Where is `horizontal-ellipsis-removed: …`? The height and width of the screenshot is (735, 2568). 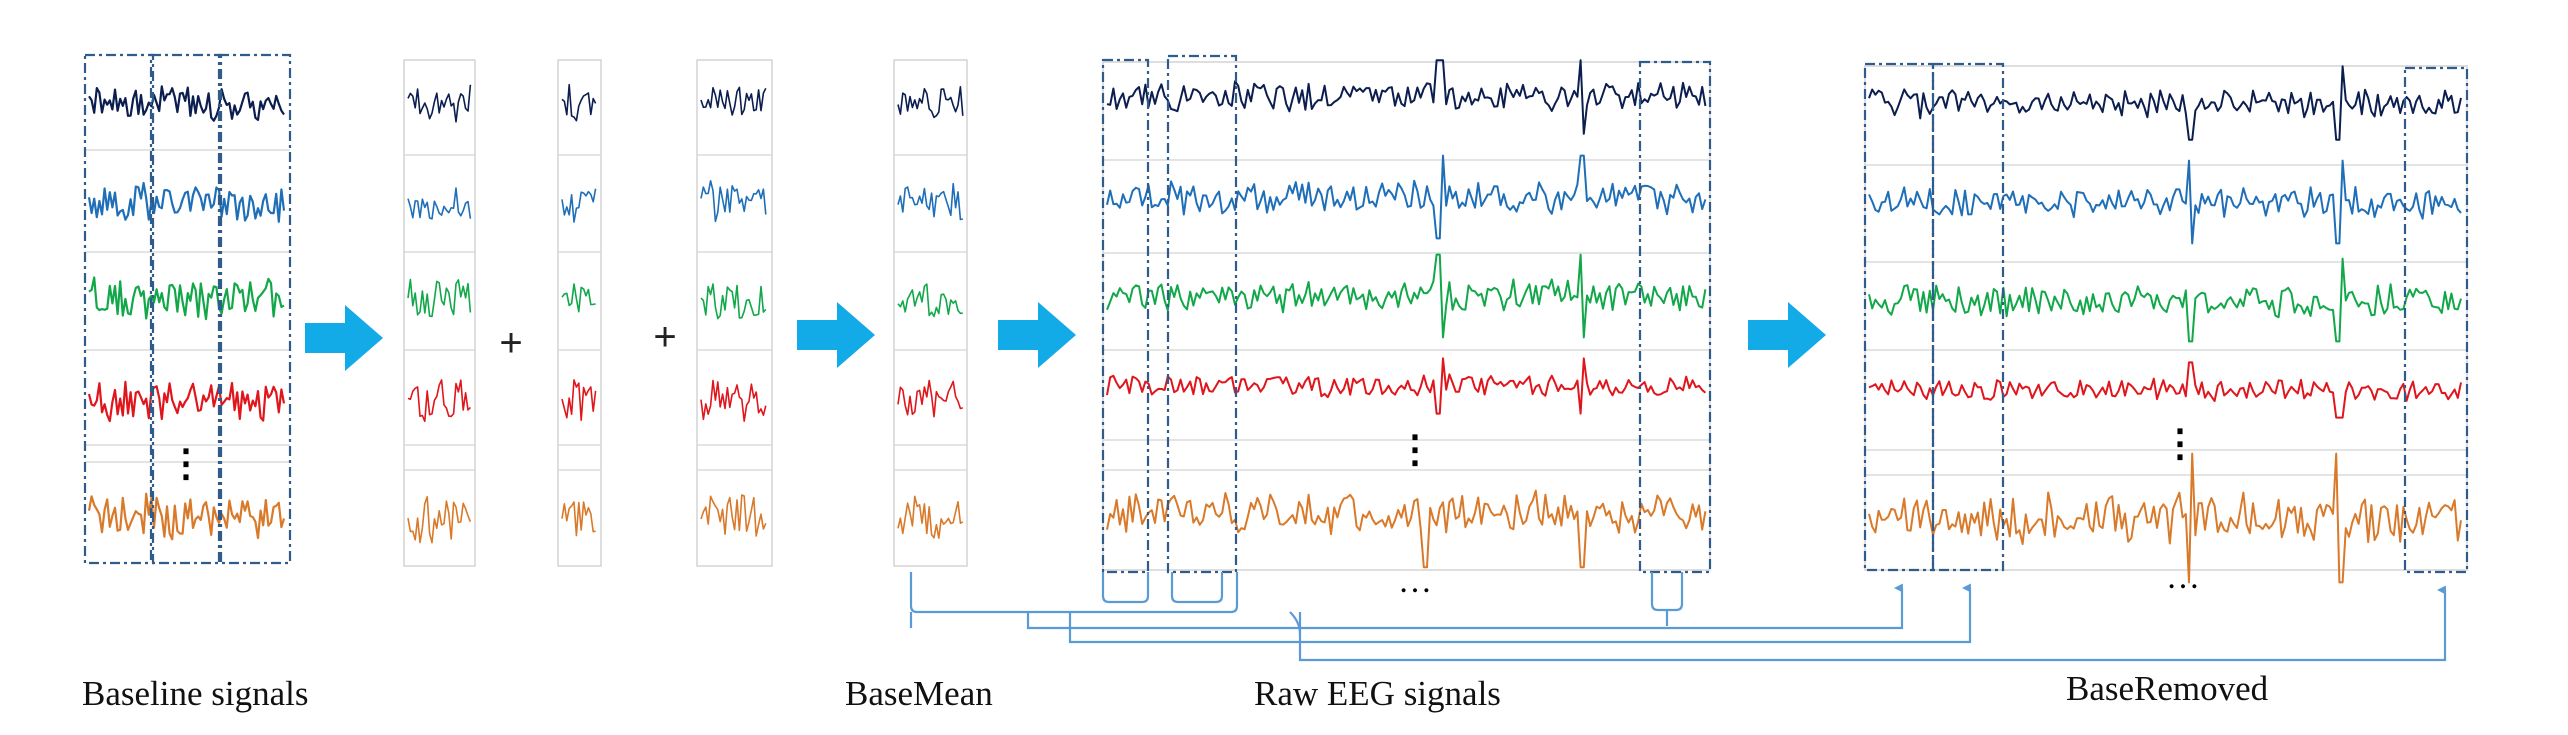 horizontal-ellipsis-removed: … is located at coordinates (2183, 577).